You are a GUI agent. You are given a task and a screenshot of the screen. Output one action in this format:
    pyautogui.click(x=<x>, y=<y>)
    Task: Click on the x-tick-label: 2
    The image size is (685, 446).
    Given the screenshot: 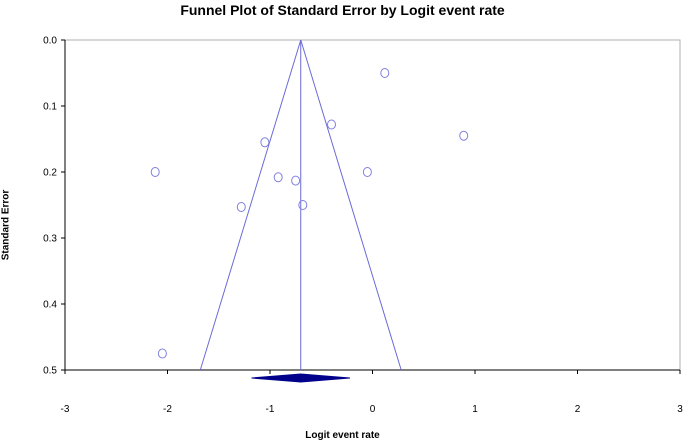 What is the action you would take?
    pyautogui.click(x=578, y=409)
    